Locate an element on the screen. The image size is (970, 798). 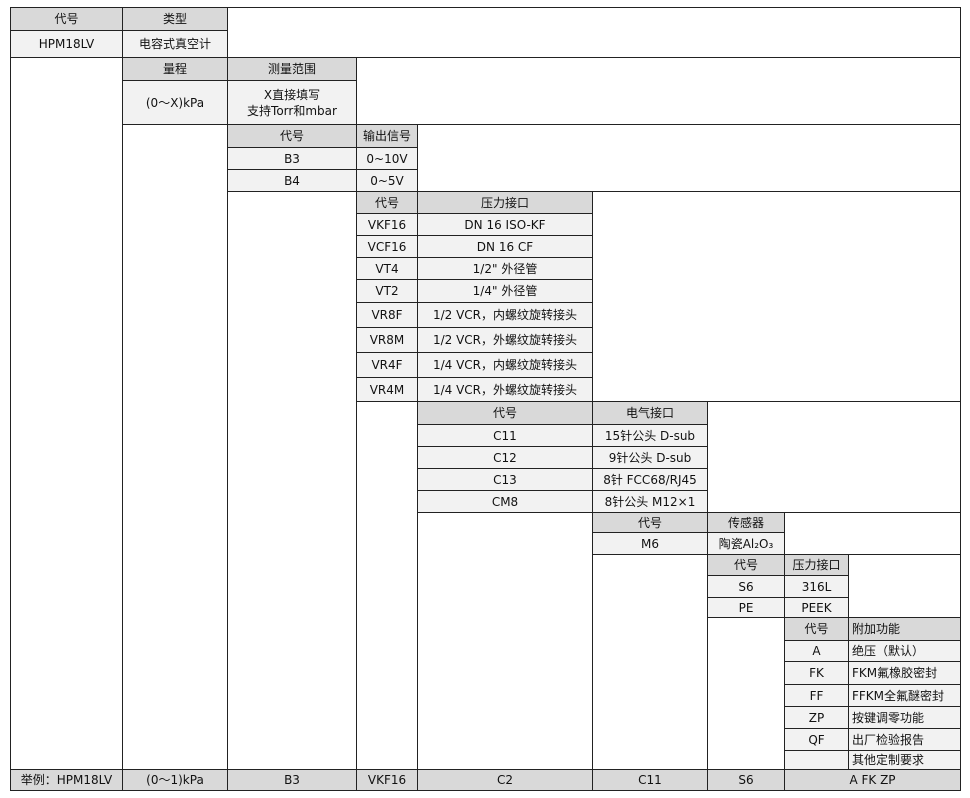
s8-row-code is located at coordinates (816, 760).